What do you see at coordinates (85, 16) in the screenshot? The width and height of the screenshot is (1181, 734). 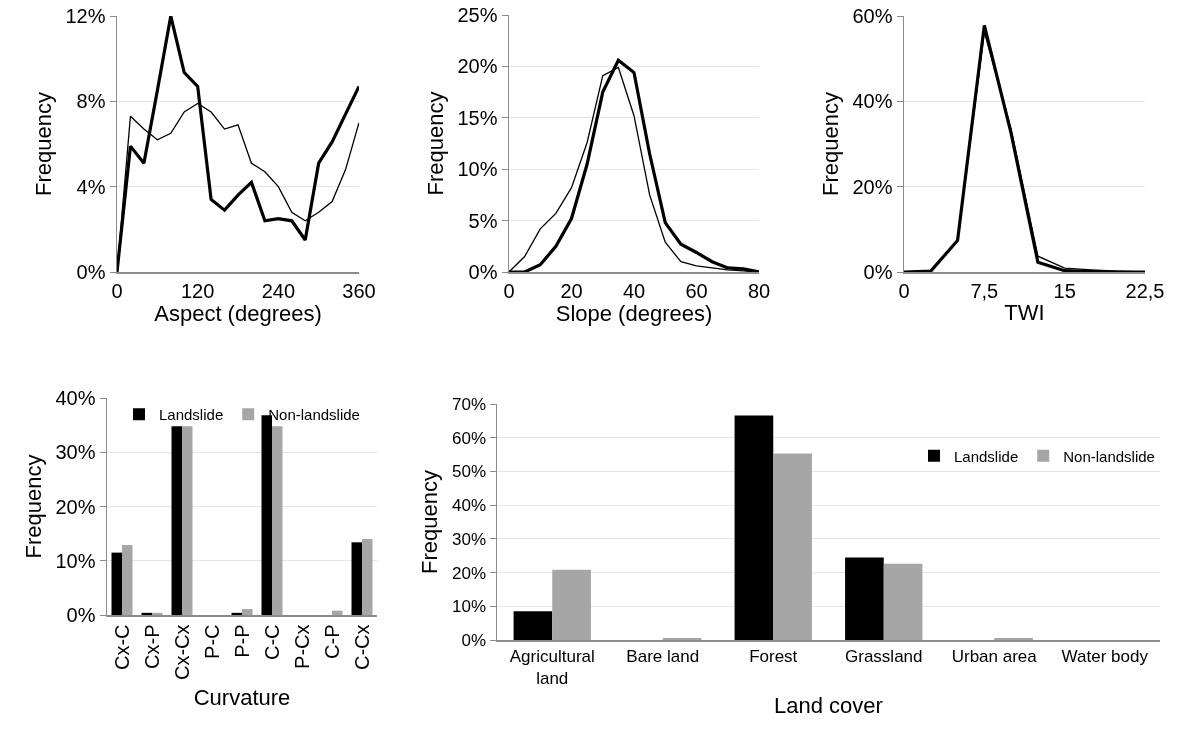 I see `y-tick-label: 12%` at bounding box center [85, 16].